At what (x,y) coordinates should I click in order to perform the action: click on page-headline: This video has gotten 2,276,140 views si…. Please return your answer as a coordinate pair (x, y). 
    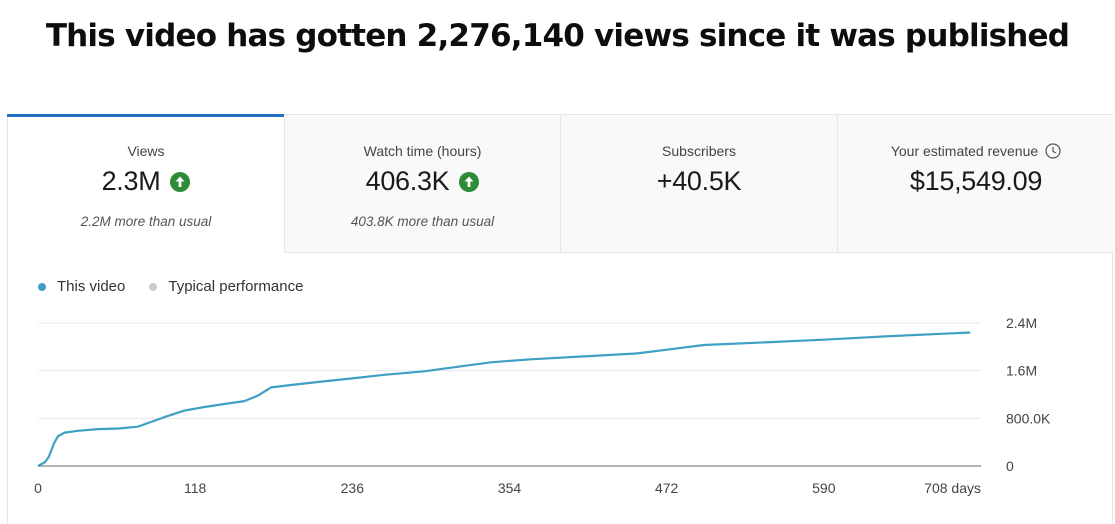
    Looking at the image, I should click on (557, 36).